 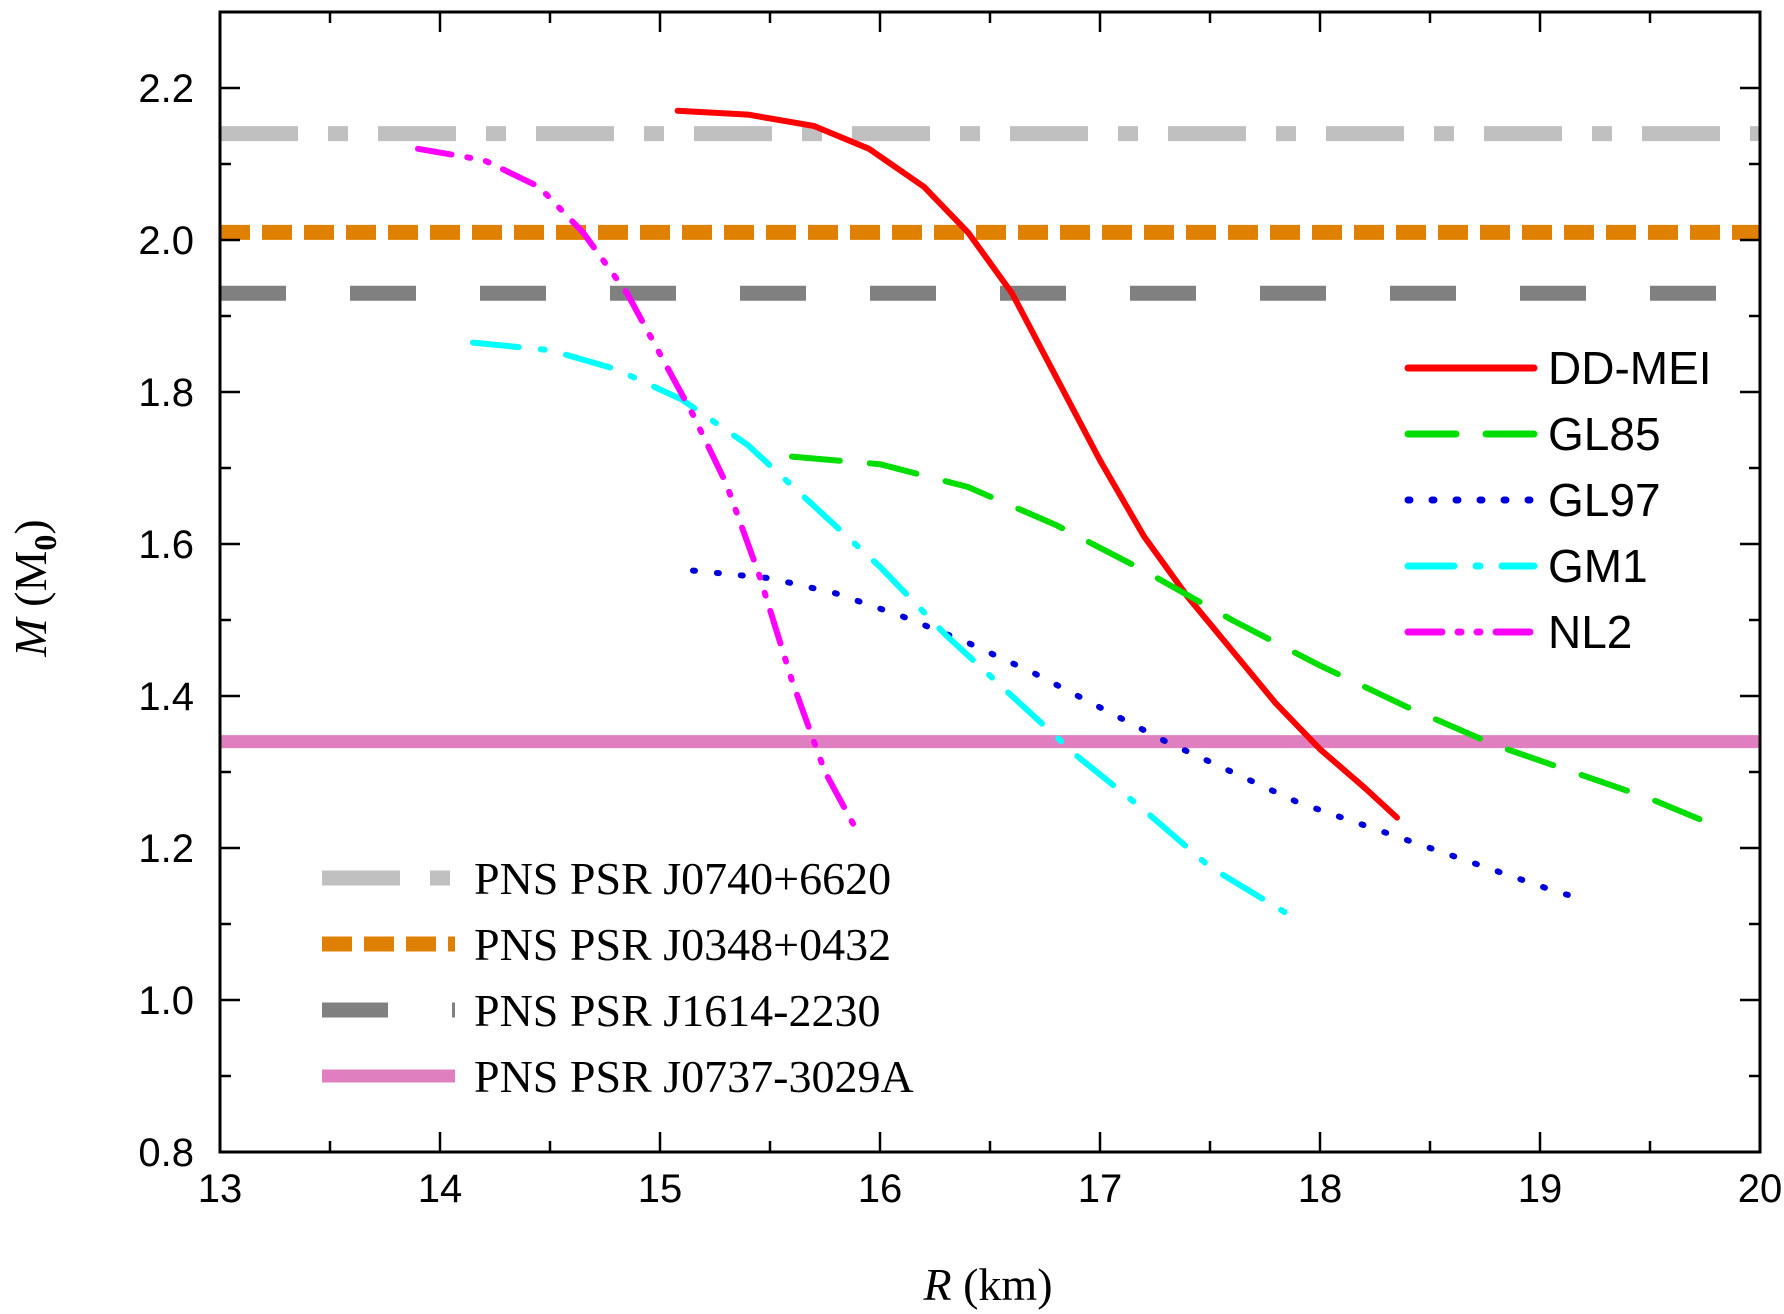 What do you see at coordinates (694, 1076) in the screenshot?
I see `ref-legend-label-3: PNS PSR J0737-3029A` at bounding box center [694, 1076].